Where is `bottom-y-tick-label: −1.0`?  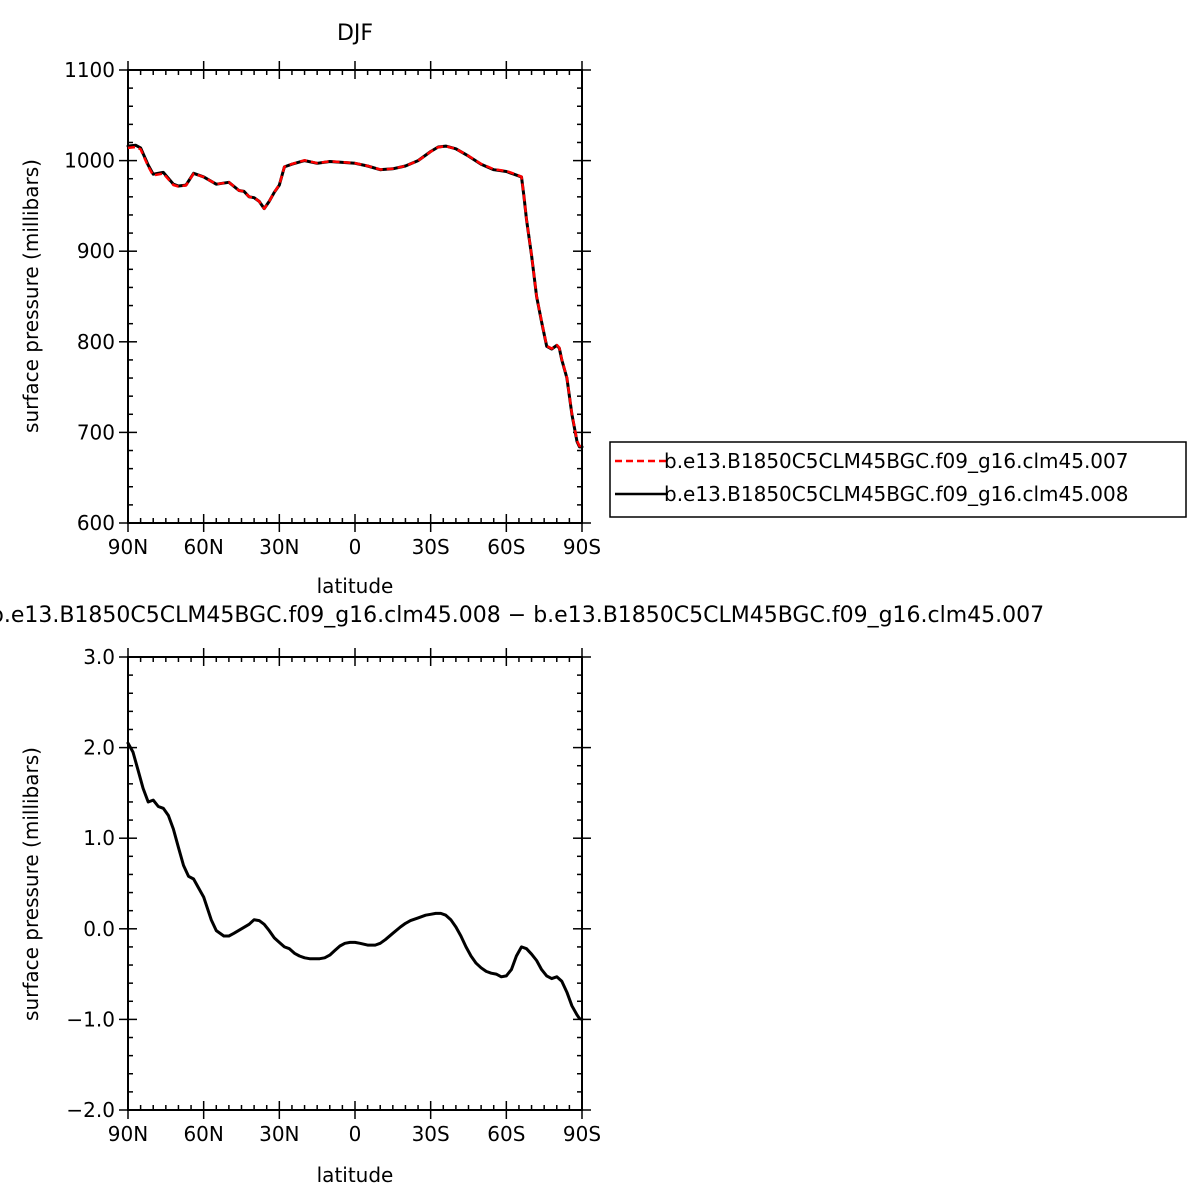
bottom-y-tick-label: −1.0 is located at coordinates (90, 1019).